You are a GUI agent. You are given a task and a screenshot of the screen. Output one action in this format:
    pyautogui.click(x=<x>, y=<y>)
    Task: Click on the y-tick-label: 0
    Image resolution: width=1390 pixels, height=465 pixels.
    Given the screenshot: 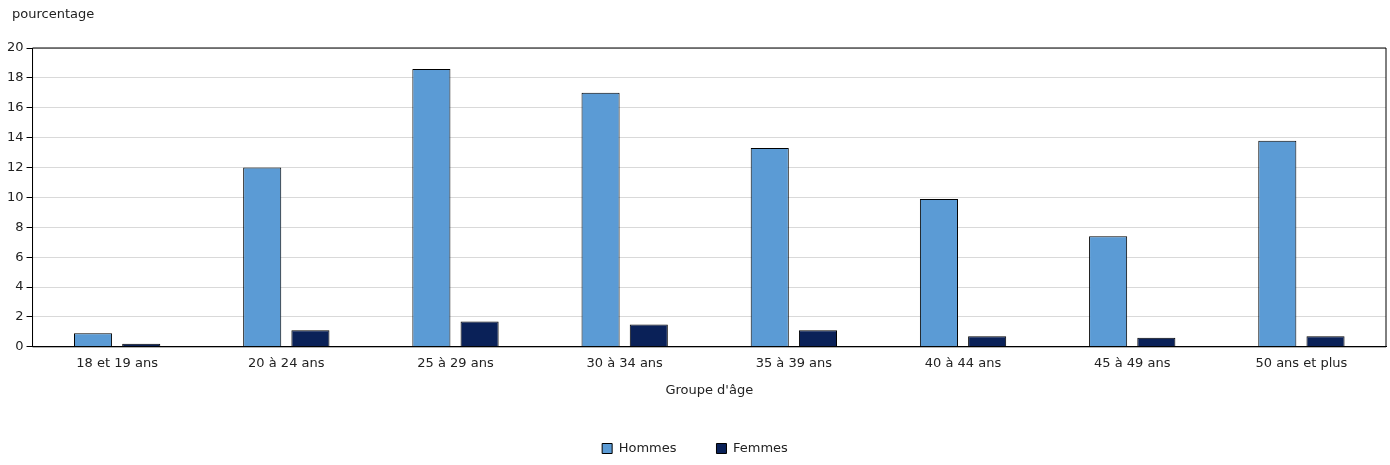 What is the action you would take?
    pyautogui.click(x=19, y=346)
    